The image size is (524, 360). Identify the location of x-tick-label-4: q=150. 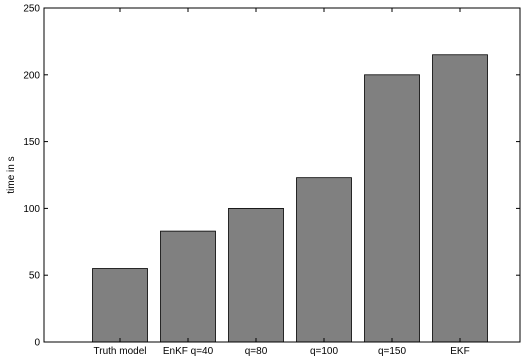
(392, 351).